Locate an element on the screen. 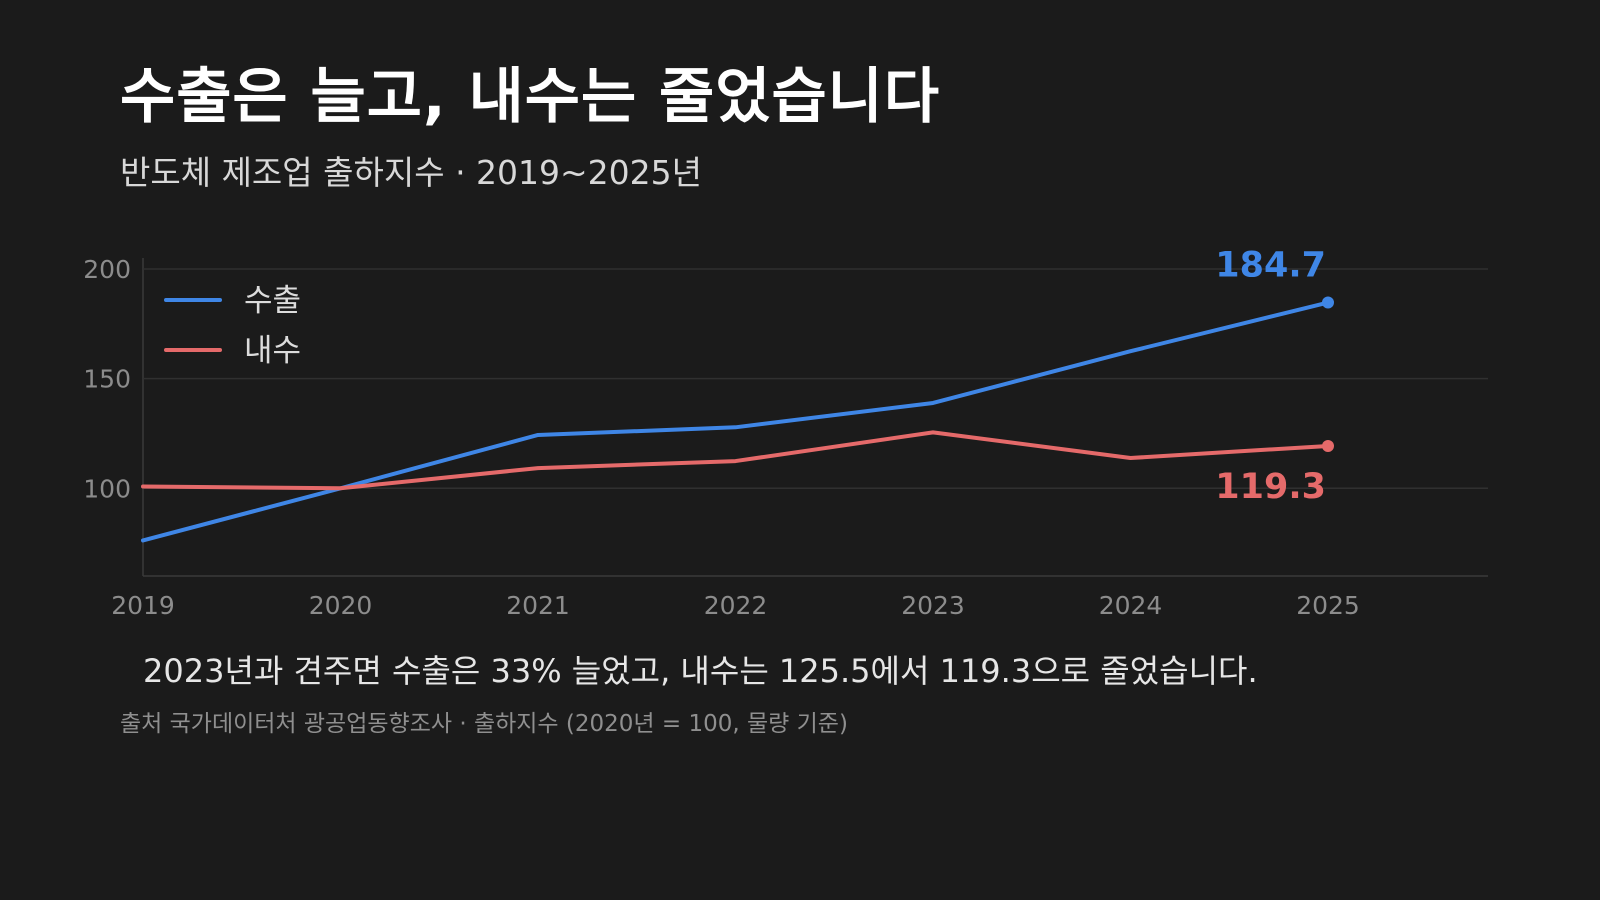 Image resolution: width=1600 pixels, height=900 pixels. x-tick-label: 2021 is located at coordinates (538, 605).